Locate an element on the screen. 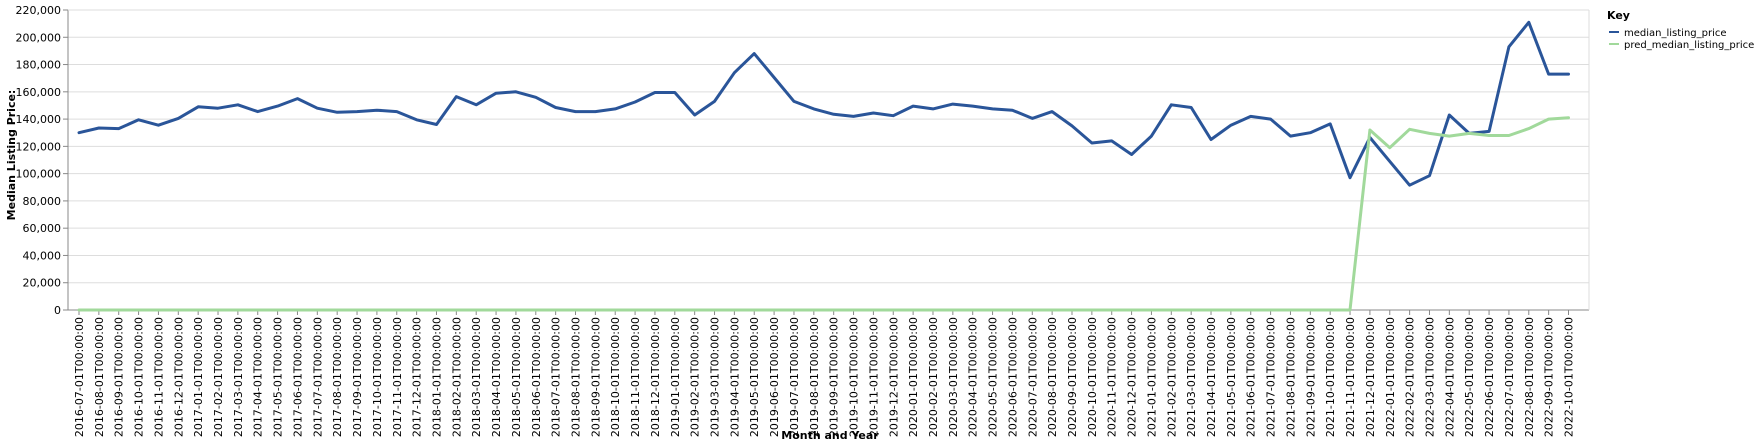 Image resolution: width=1759 pixels, height=447 pixels. x-tick-label: 2018-06-01T00:00:00 is located at coordinates (536, 377).